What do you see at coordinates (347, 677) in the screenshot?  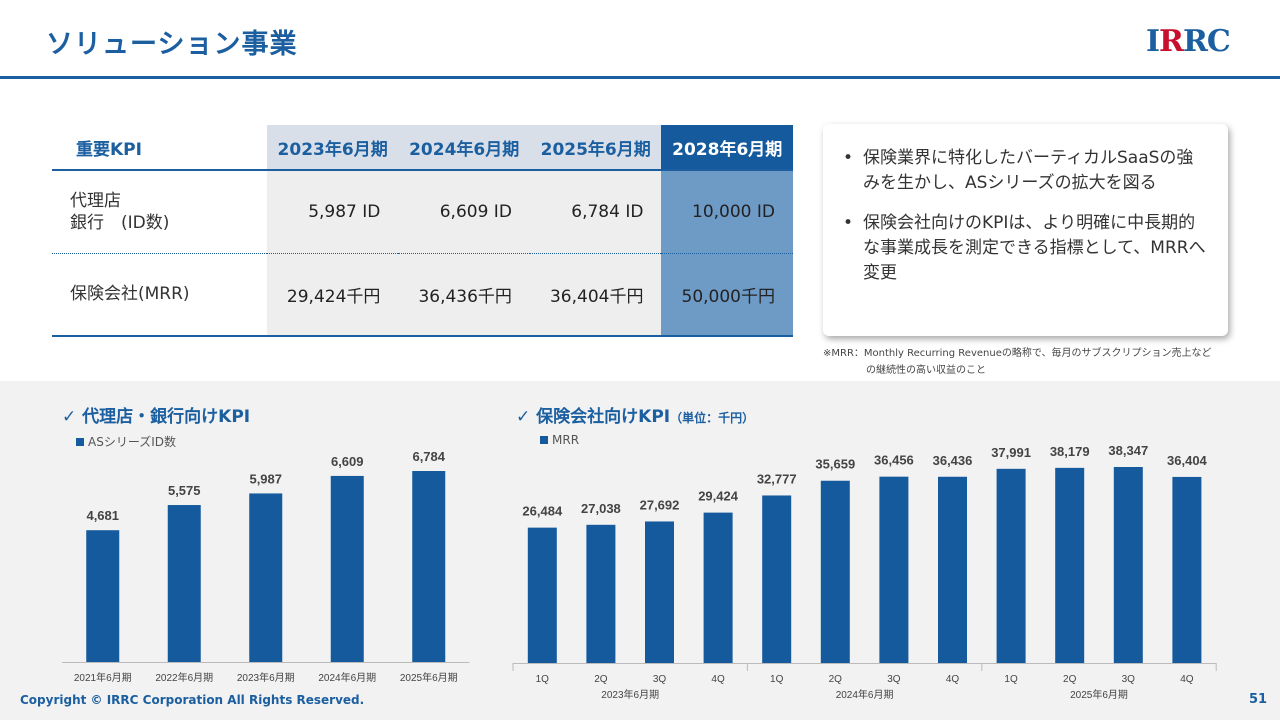 I see `x-tick-label: 2024年6月期` at bounding box center [347, 677].